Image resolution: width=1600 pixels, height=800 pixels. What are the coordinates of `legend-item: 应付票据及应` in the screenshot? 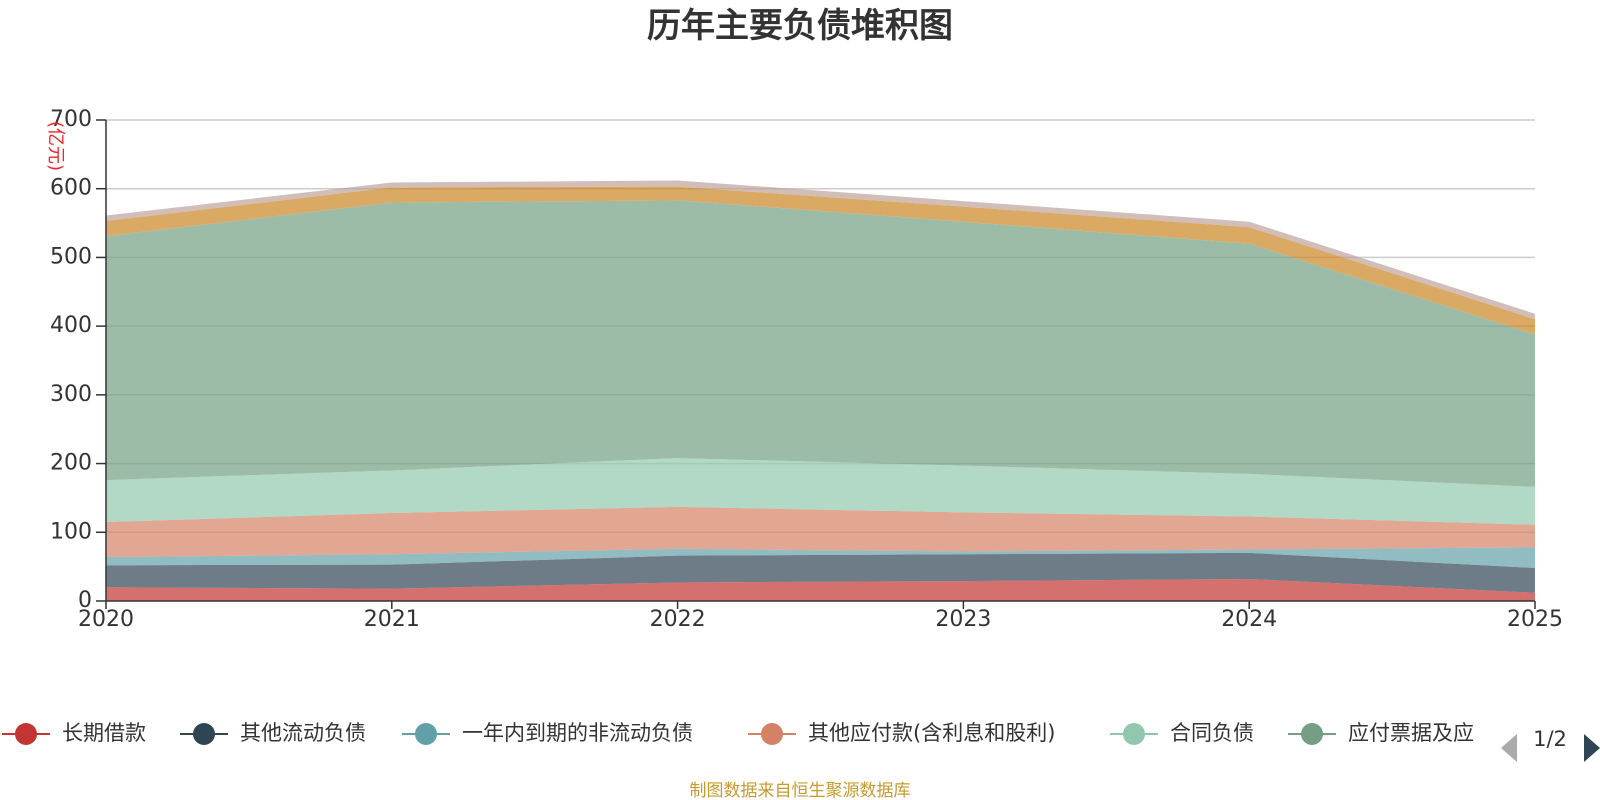 It's located at (1381, 733).